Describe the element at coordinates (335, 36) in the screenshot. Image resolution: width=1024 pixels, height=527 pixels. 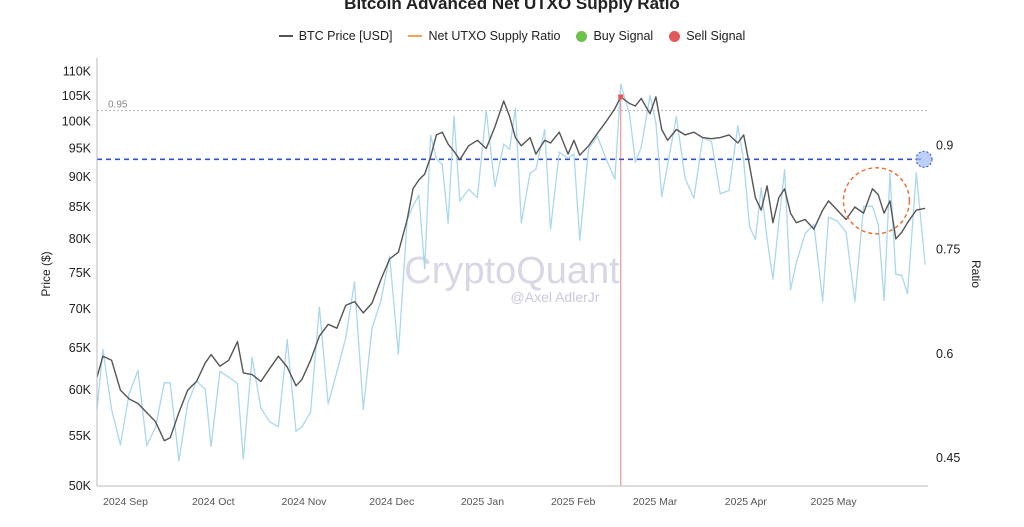
I see `legend-item-price: BTC Price [USD]` at that location.